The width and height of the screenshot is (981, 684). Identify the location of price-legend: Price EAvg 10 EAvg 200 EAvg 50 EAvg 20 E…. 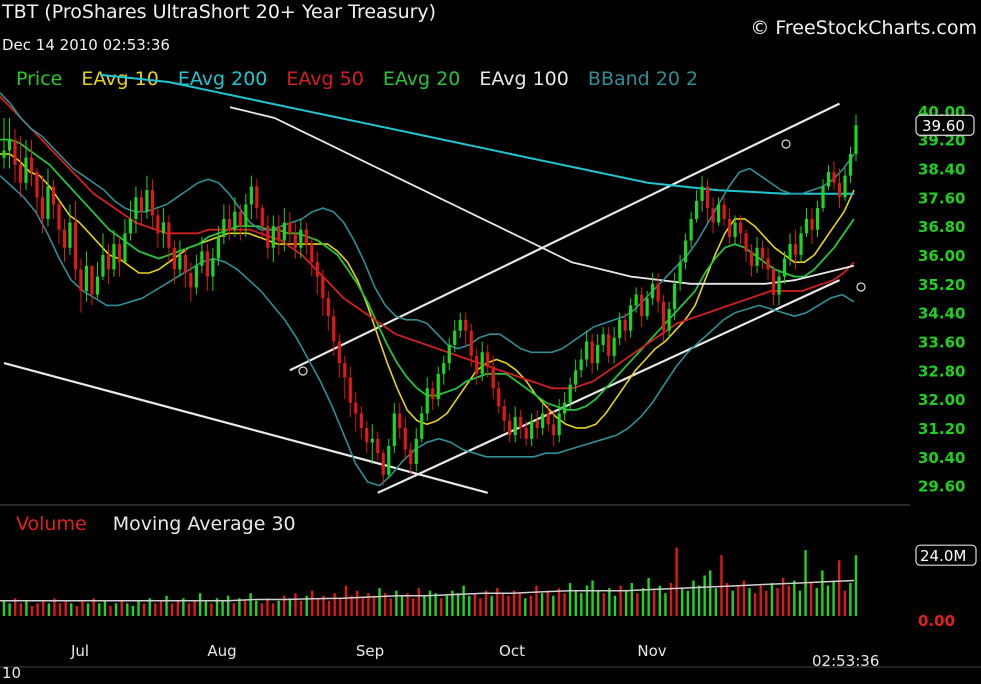
(363, 79).